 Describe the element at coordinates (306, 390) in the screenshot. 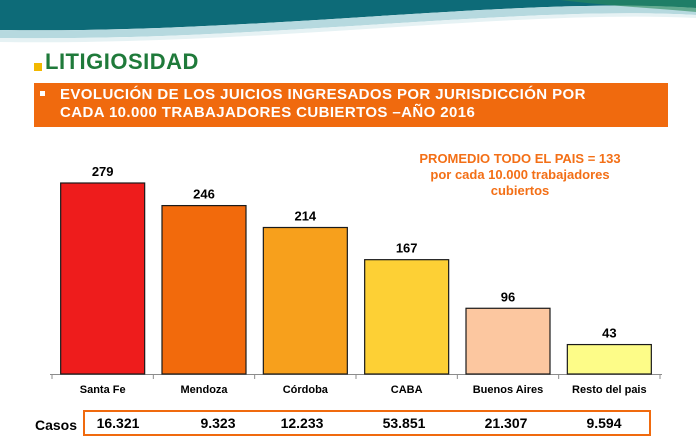

I see `x-tick-label-2: Córdoba` at that location.